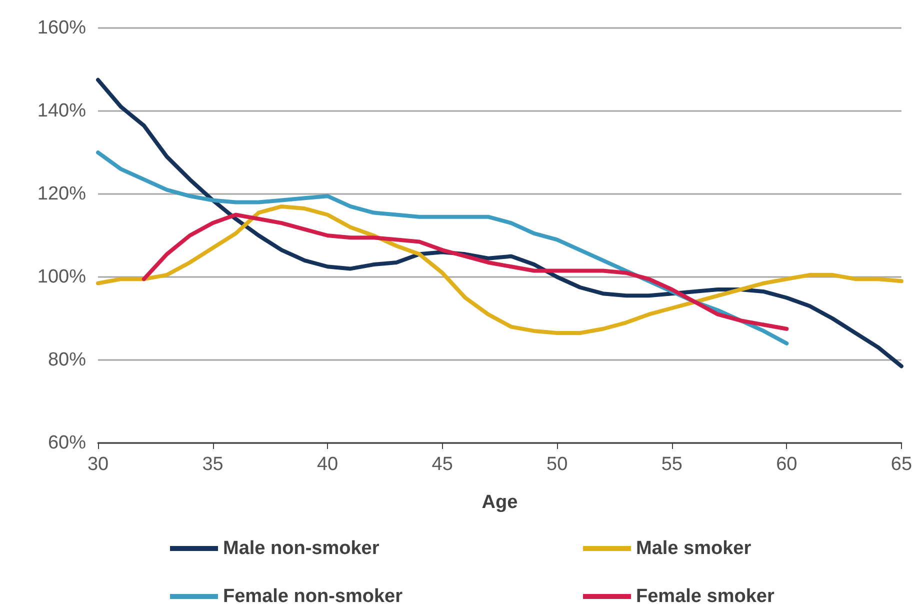  Describe the element at coordinates (465, 271) in the screenshot. I see `line-series` at that location.